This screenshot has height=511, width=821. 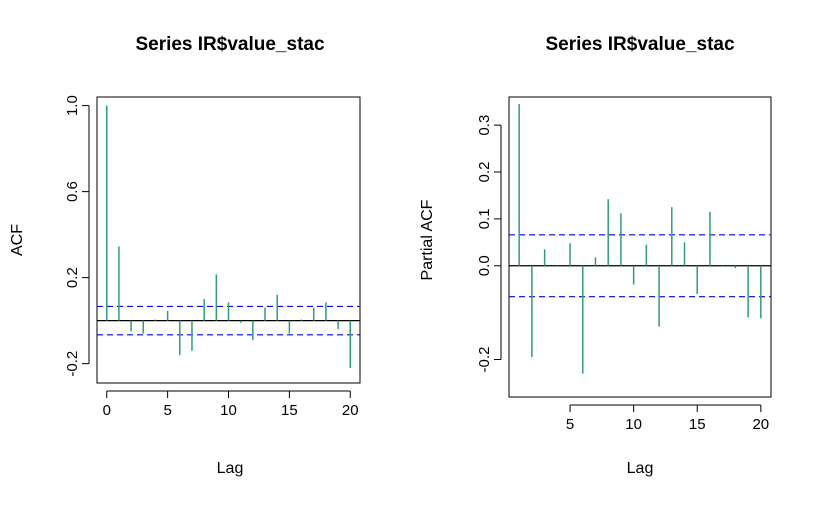 I want to click on x-tick-label: 0, so click(x=107, y=410).